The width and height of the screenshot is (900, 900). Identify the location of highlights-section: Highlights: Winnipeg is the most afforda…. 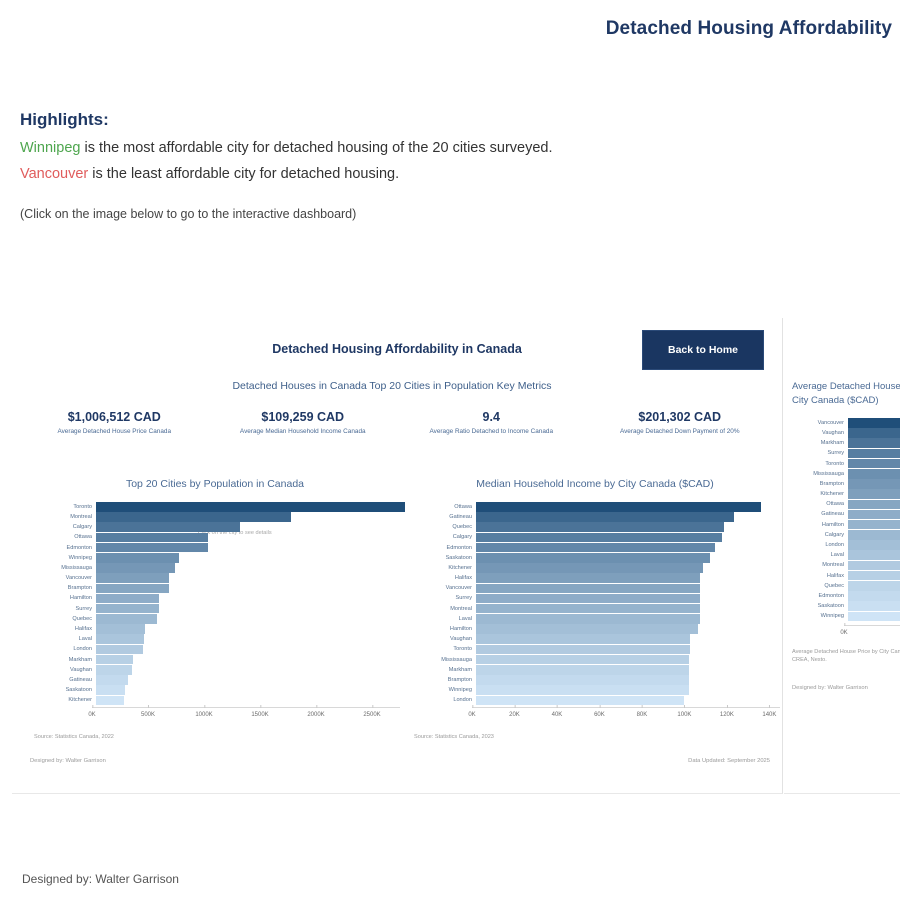
(450, 165).